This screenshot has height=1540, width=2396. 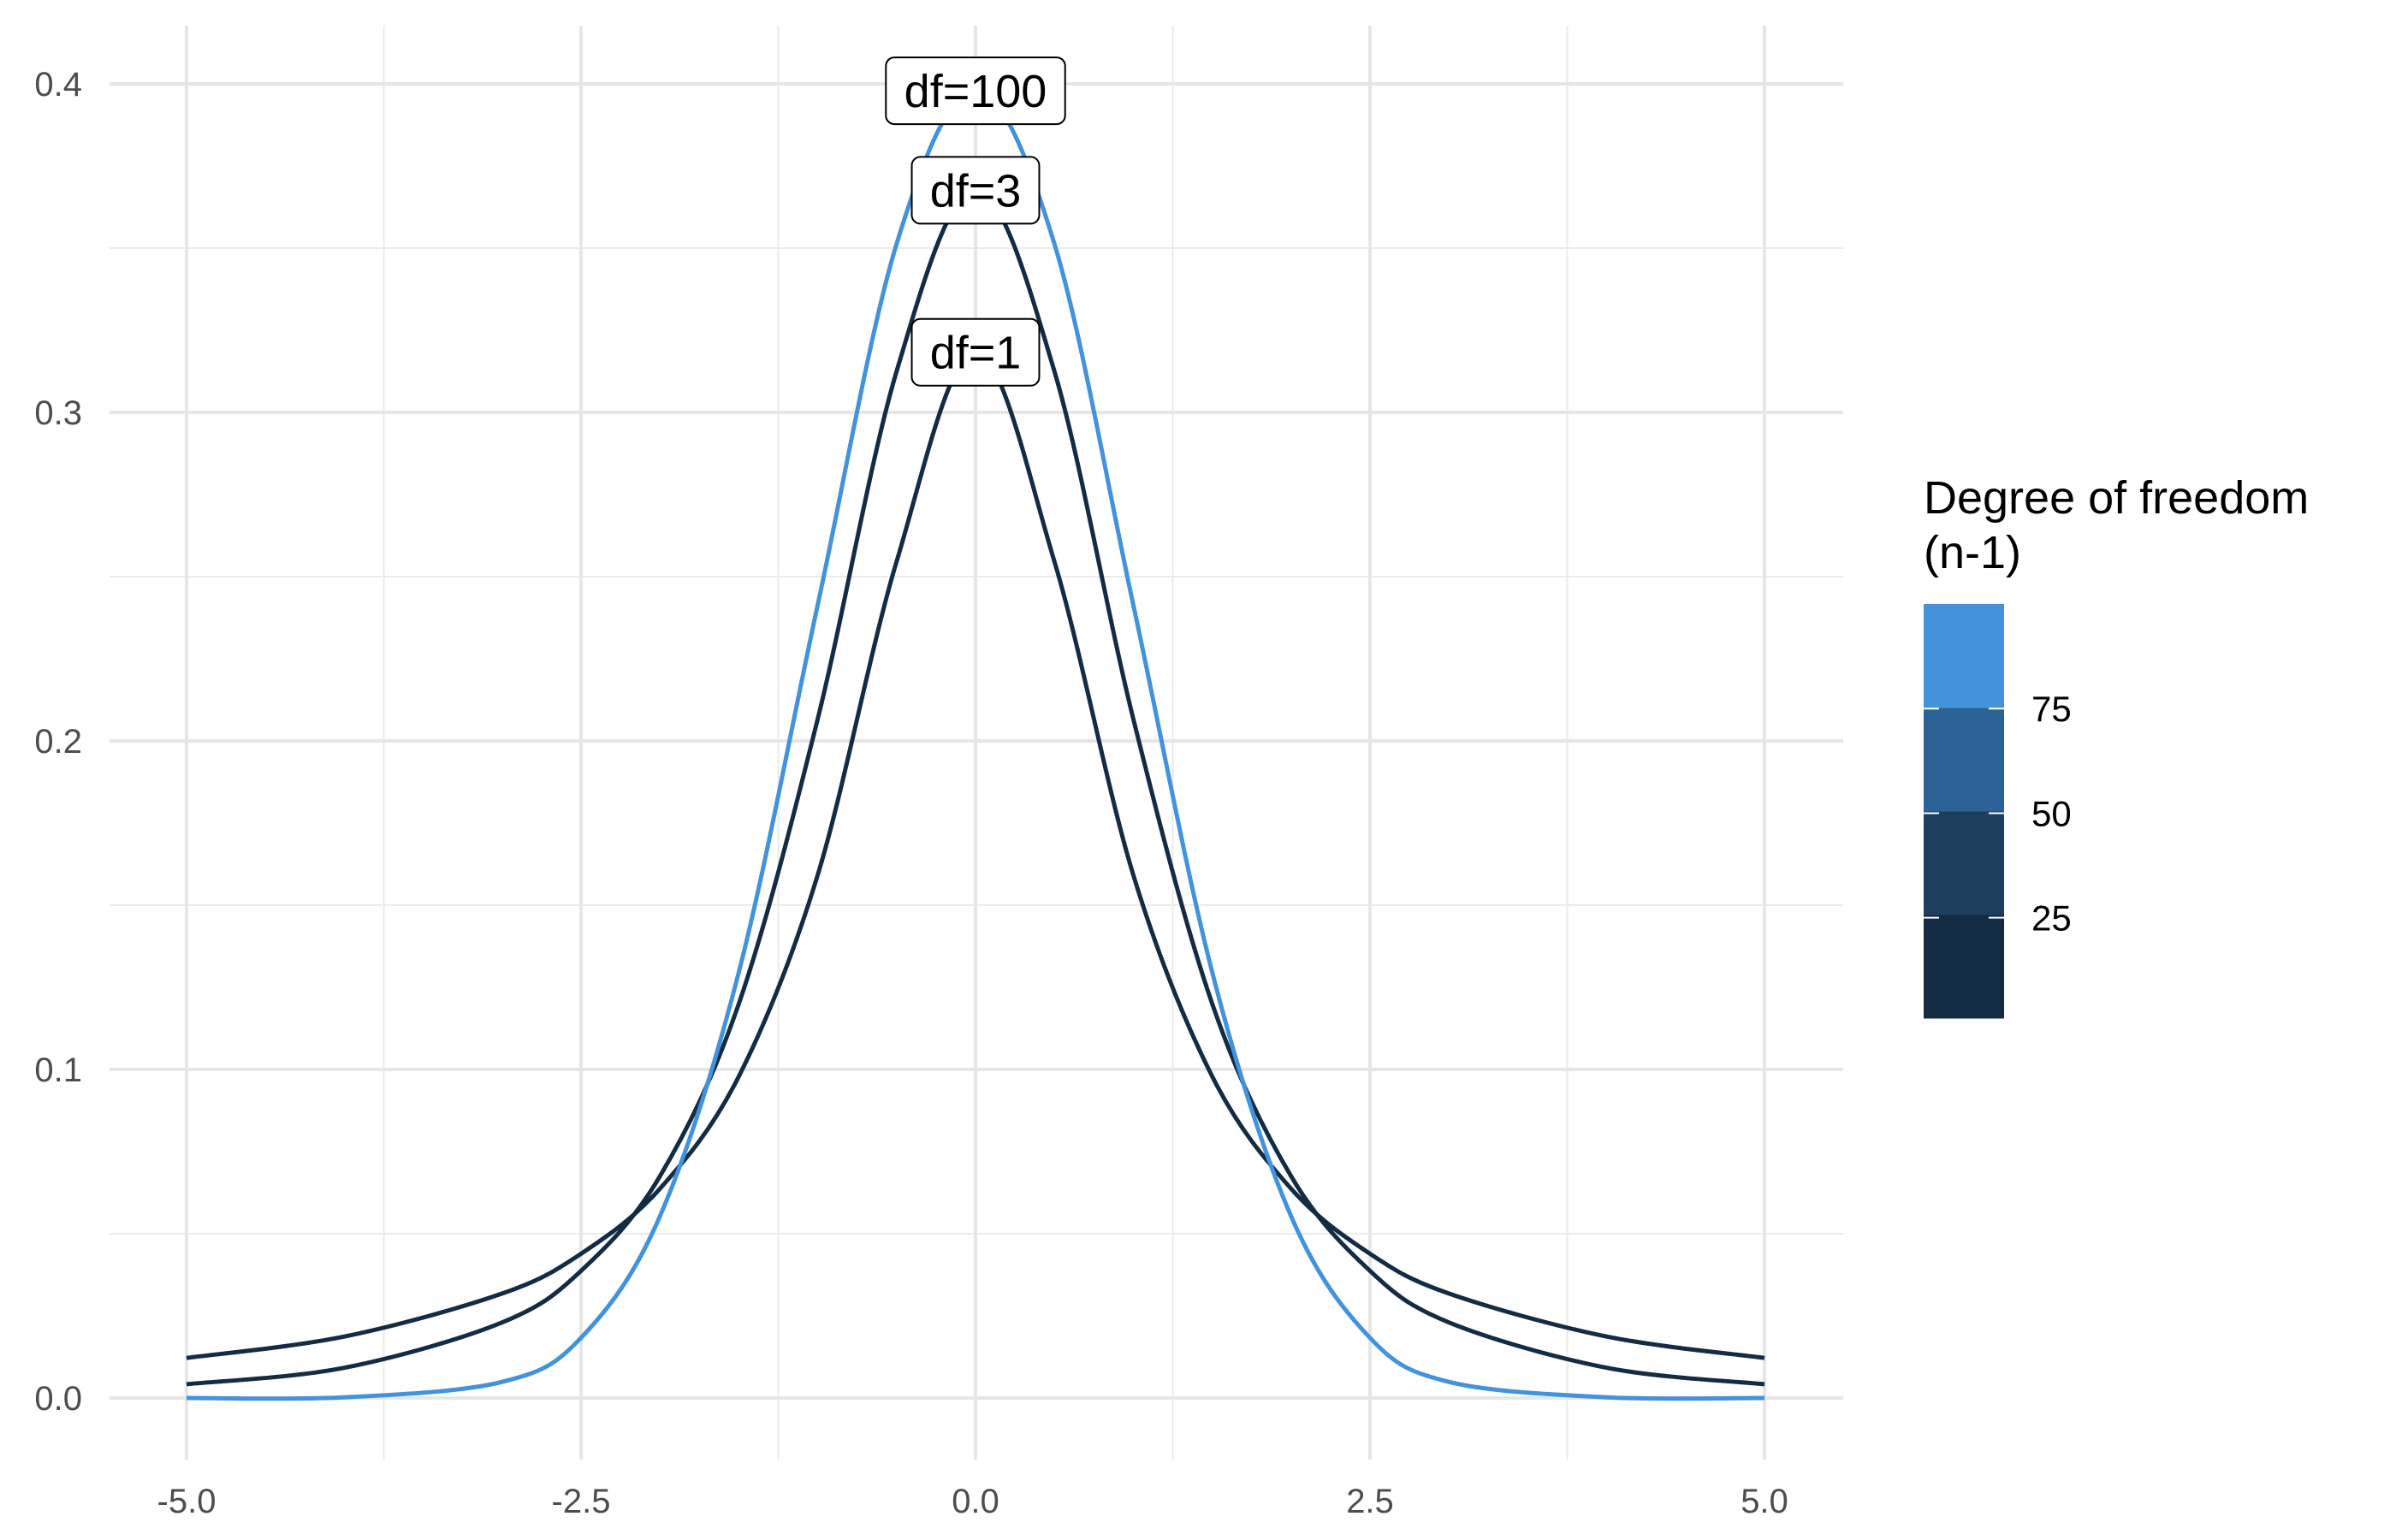 What do you see at coordinates (58, 413) in the screenshot?
I see `y-tick-label: 0.3` at bounding box center [58, 413].